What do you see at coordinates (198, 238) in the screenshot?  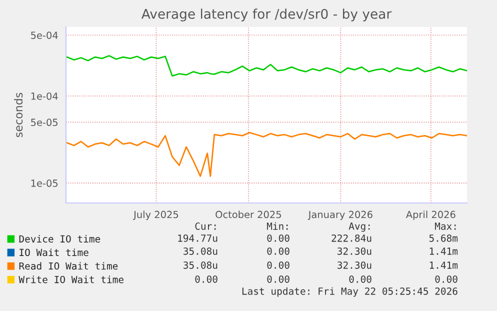 I see `text: 194.77u` at bounding box center [198, 238].